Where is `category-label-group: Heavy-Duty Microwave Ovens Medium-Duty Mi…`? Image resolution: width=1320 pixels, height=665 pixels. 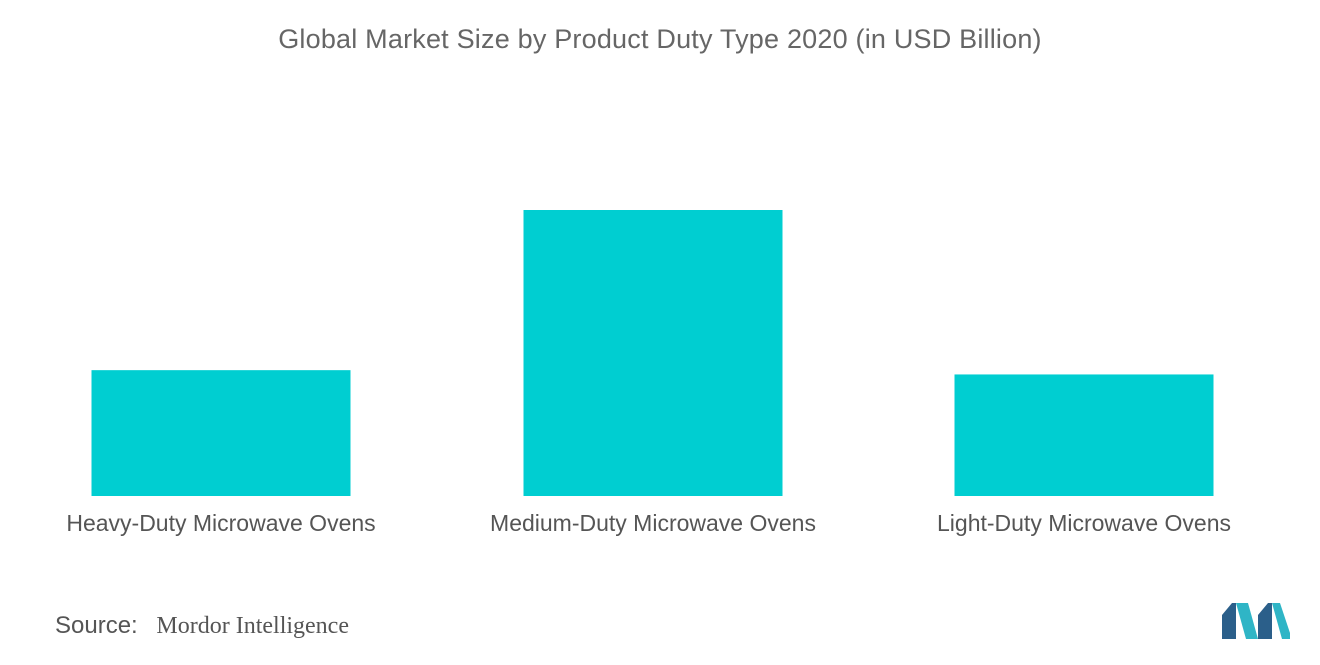
category-label-group: Heavy-Duty Microwave Ovens Medium-Duty Mi… is located at coordinates (648, 523).